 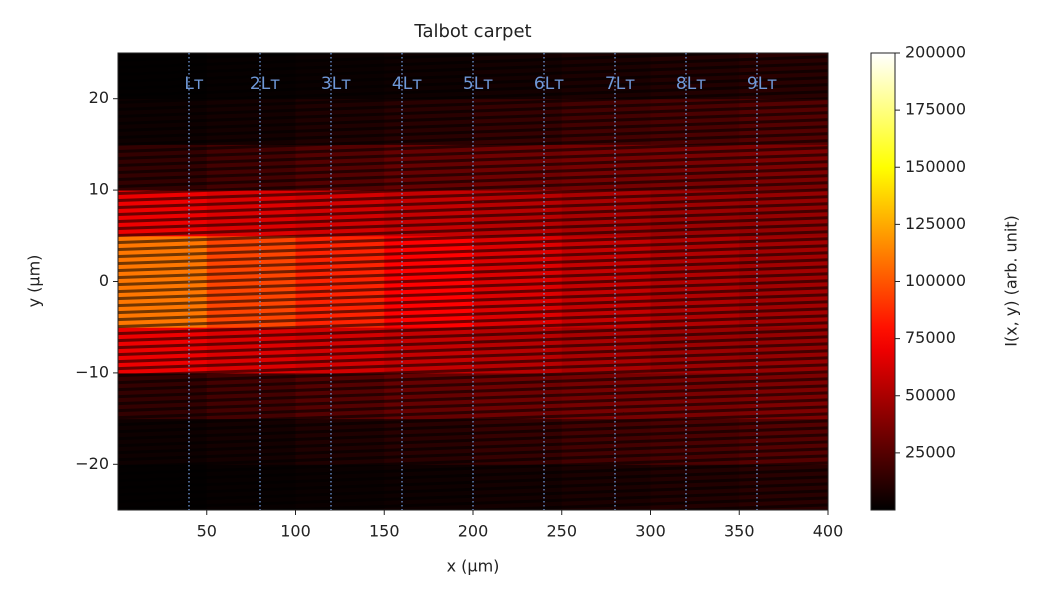 What do you see at coordinates (193, 84) in the screenshot?
I see `talbot-label: Lᴛ` at bounding box center [193, 84].